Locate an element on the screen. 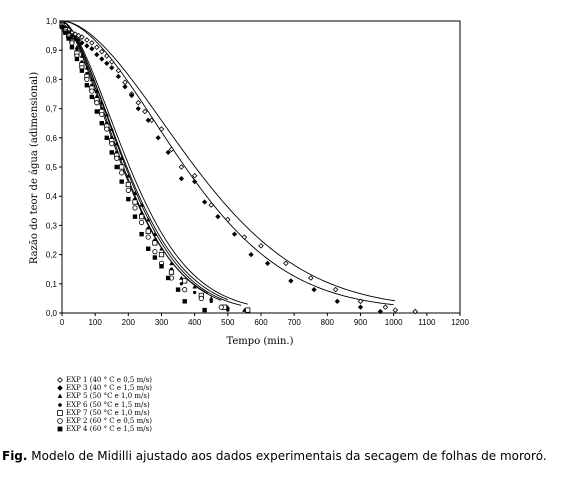 This screenshot has height=485, width=580. legend-label: EXP 1 (40 ° C e 0,5 m/s) is located at coordinates (109, 380).